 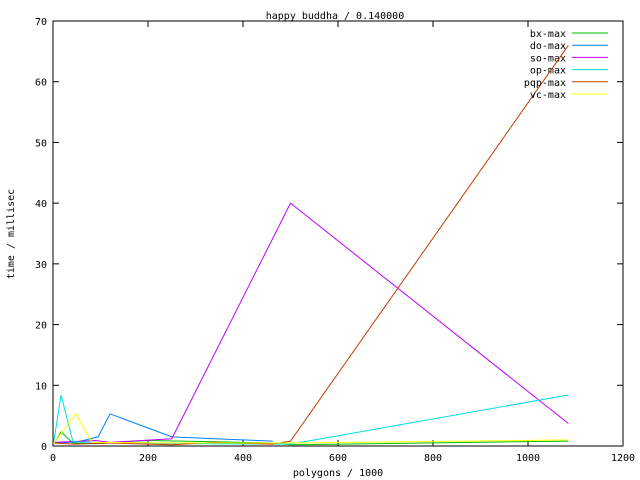 What do you see at coordinates (41, 143) in the screenshot?
I see `y-tick-label: 50` at bounding box center [41, 143].